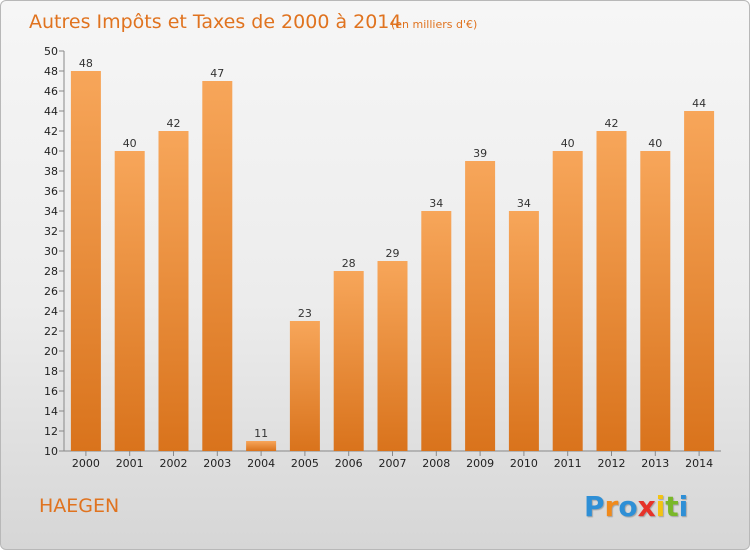  What do you see at coordinates (51, 111) in the screenshot?
I see `y-tick-label: 44` at bounding box center [51, 111].